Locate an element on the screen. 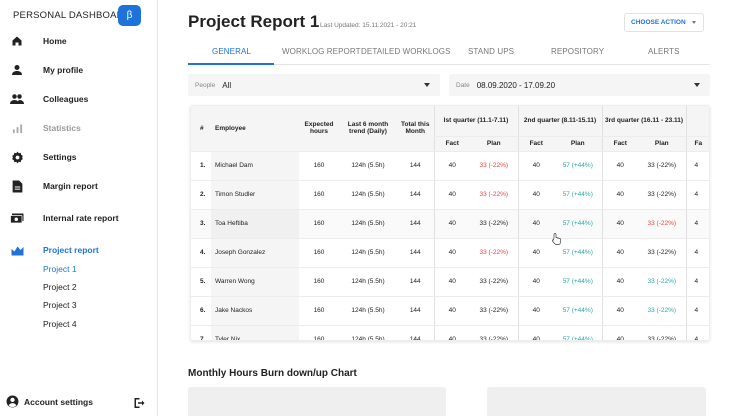 Image resolution: width=740 pixels, height=416 pixels. q1-fact: 40 is located at coordinates (451, 282).